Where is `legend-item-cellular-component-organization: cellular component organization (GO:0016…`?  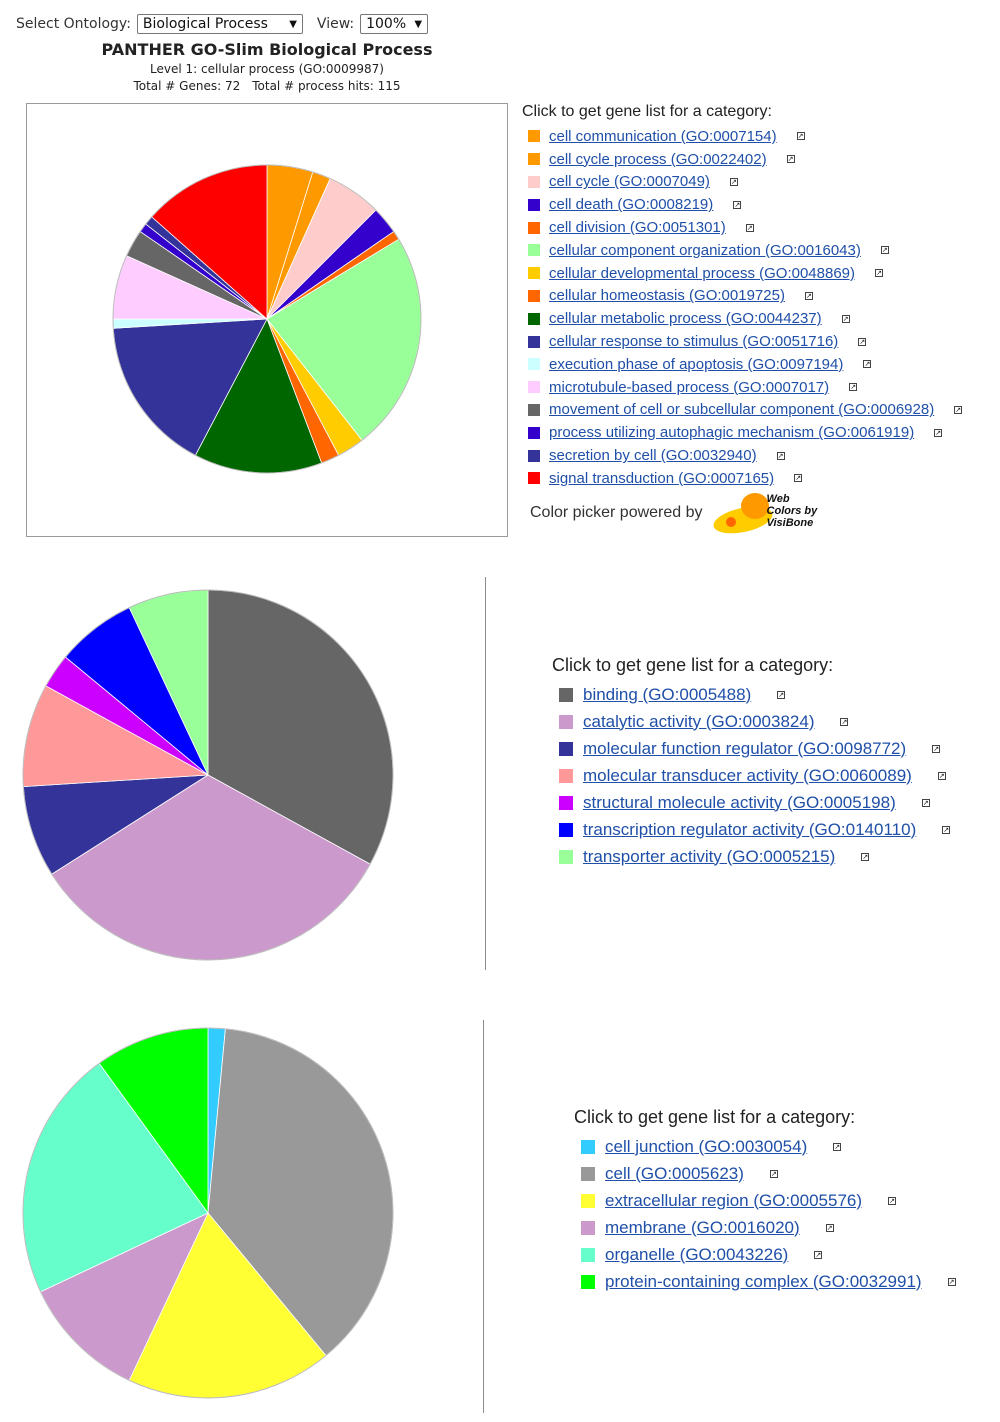 legend-item-cellular-component-organization: cellular component organization (GO:0016… is located at coordinates (742, 250).